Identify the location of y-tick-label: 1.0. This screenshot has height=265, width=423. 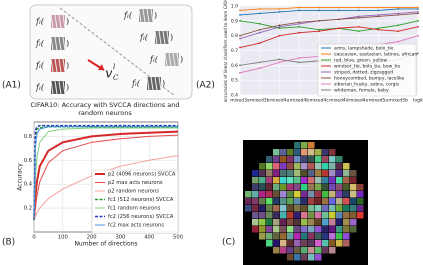
(234, 7).